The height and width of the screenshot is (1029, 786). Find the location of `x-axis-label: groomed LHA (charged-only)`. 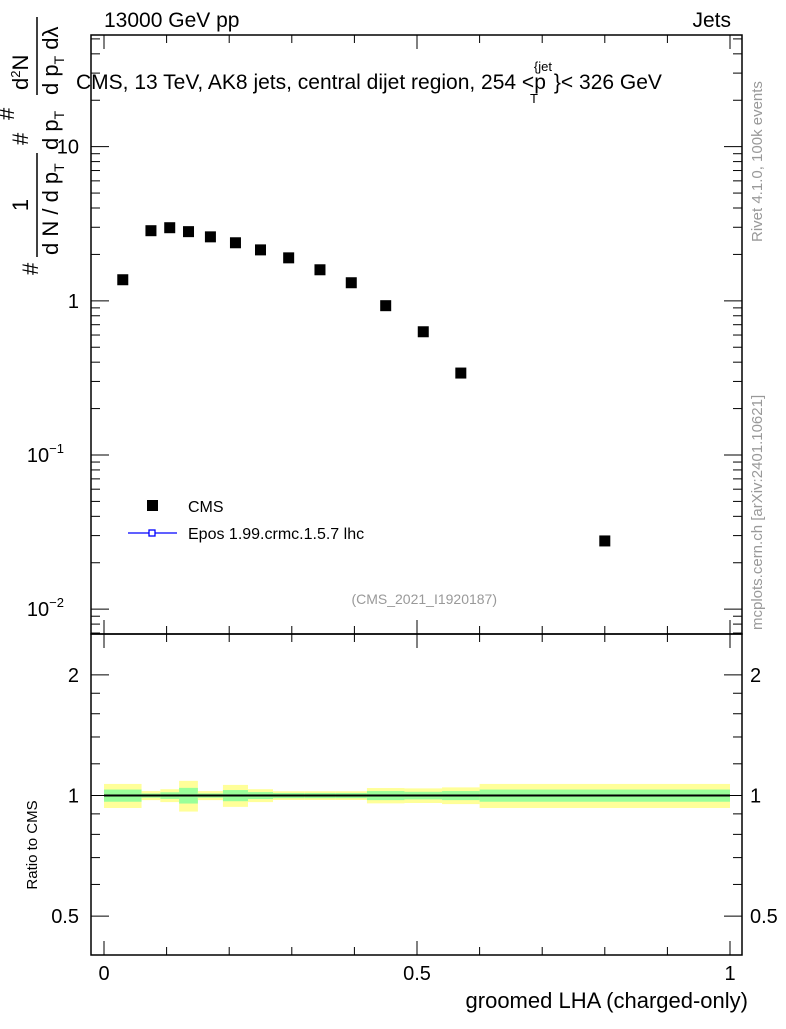

x-axis-label: groomed LHA (charged-only) is located at coordinates (607, 1000).